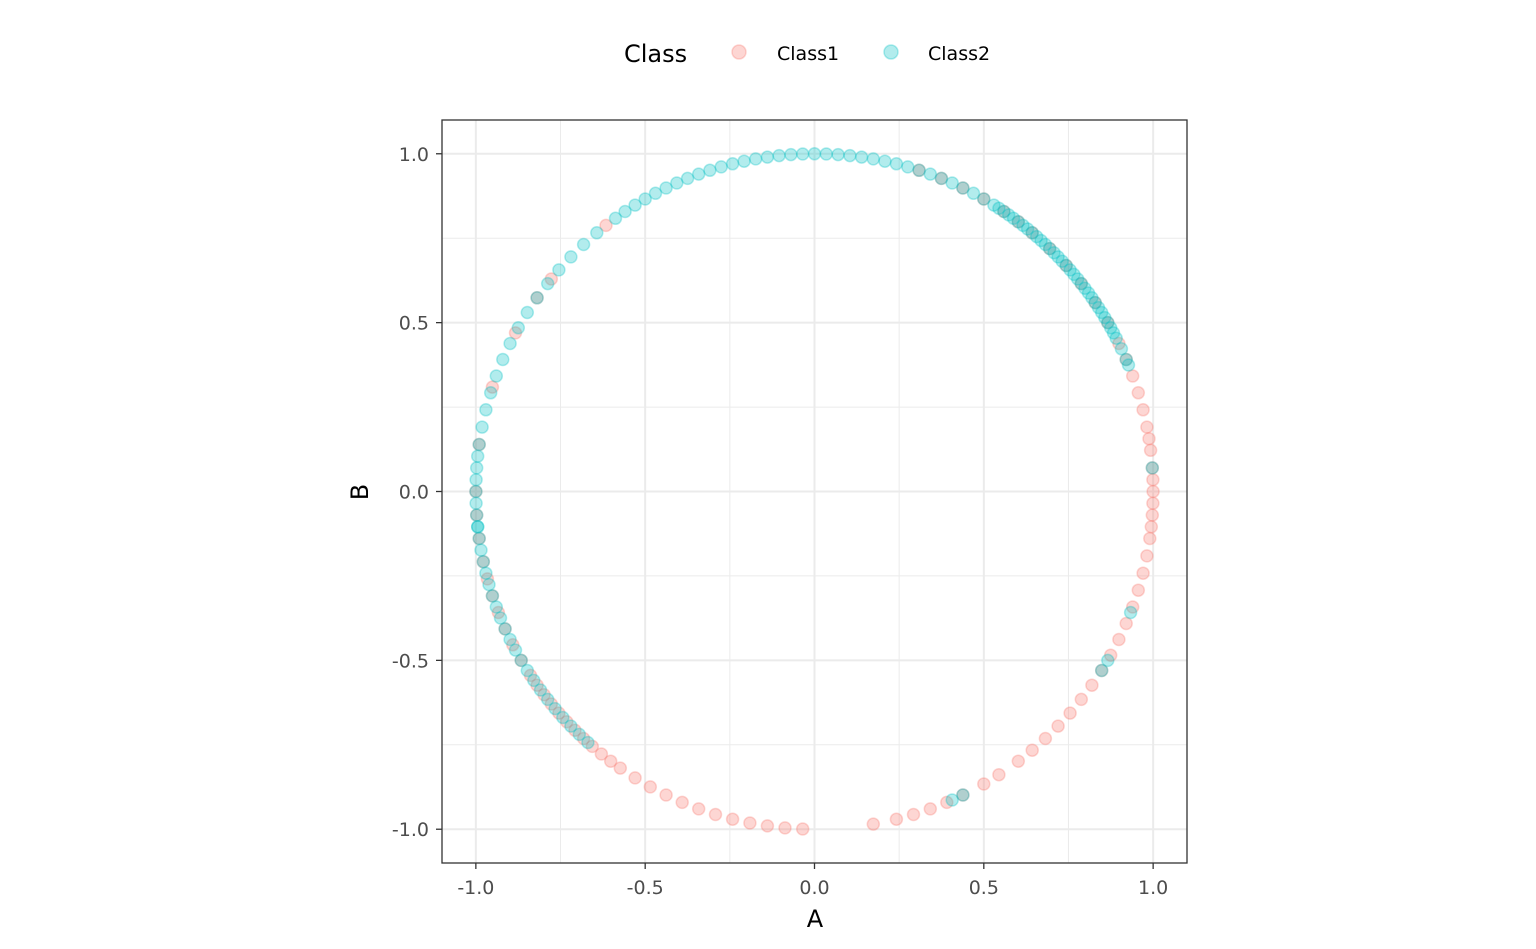  What do you see at coordinates (959, 54) in the screenshot?
I see `legend-label-class2: Class2` at bounding box center [959, 54].